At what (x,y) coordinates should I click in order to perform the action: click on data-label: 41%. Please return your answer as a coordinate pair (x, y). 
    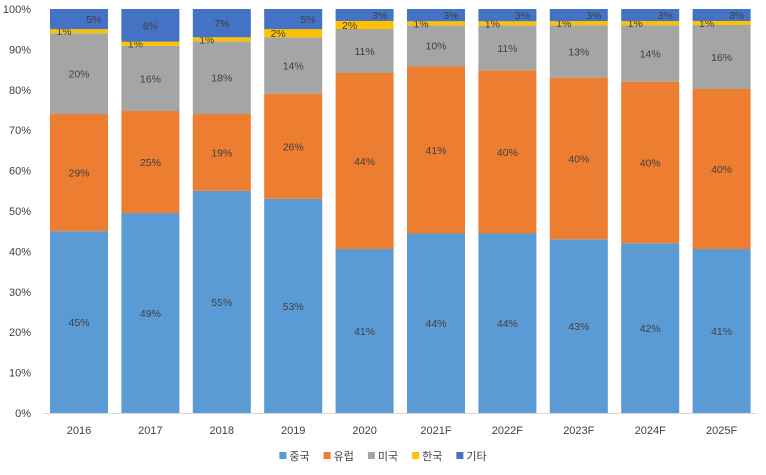
    Looking at the image, I should click on (721, 332).